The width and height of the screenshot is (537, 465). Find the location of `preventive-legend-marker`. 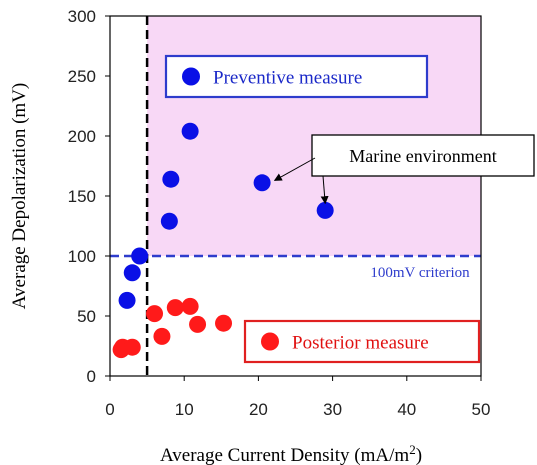

preventive-legend-marker is located at coordinates (191, 76).